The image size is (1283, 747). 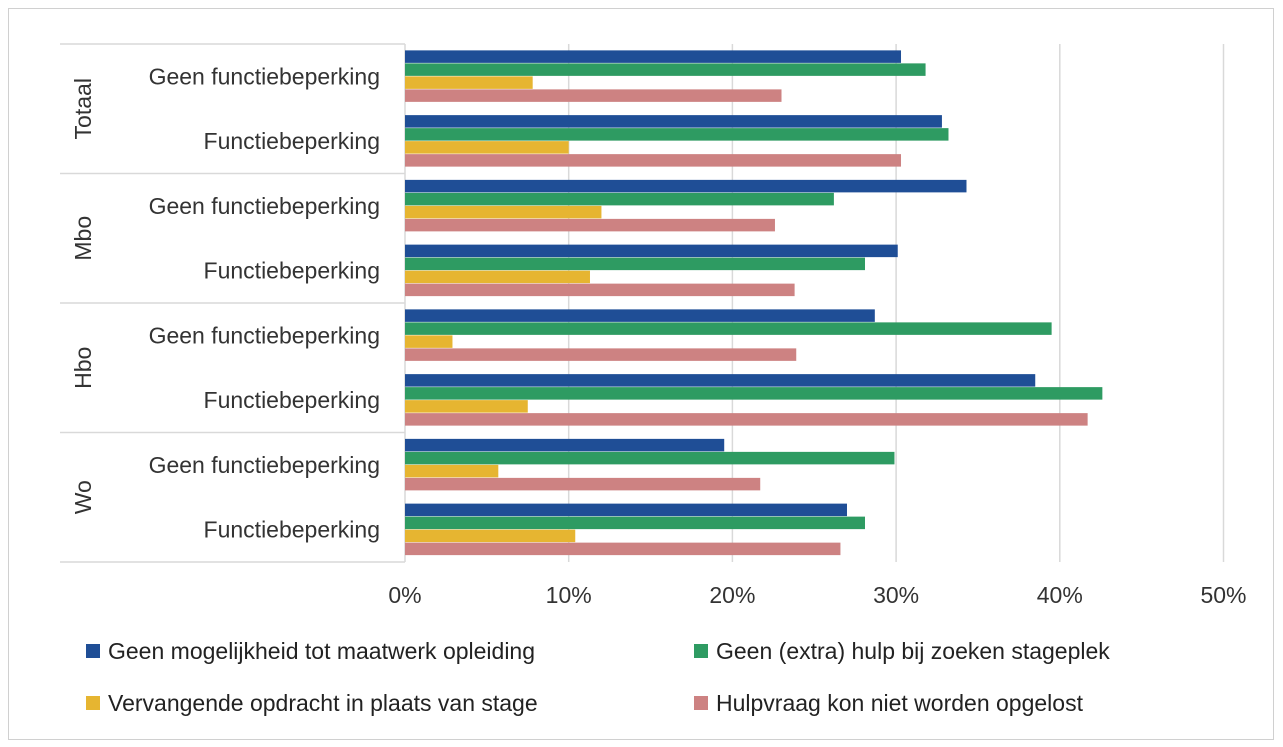 I want to click on x-tick-label: 0%, so click(x=404, y=595).